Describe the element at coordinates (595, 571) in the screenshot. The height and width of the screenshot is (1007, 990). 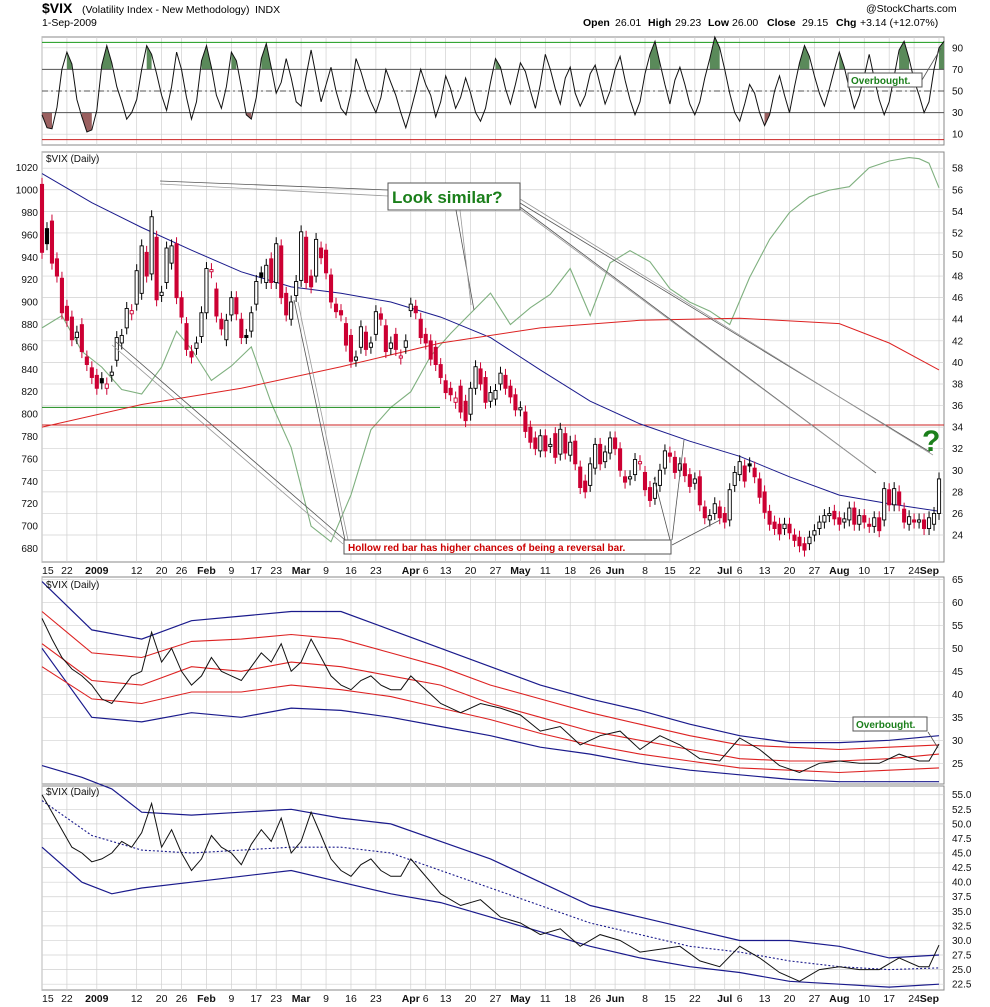
I see `x-tick-label: 26` at that location.